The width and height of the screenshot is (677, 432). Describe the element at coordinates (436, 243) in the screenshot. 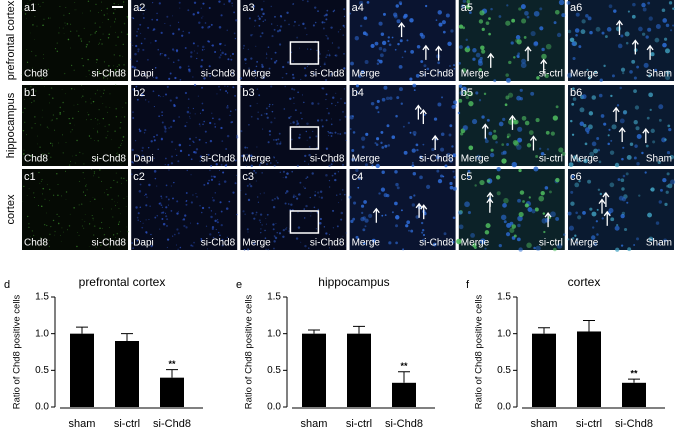

I see `condition-label: si-Chd8` at that location.